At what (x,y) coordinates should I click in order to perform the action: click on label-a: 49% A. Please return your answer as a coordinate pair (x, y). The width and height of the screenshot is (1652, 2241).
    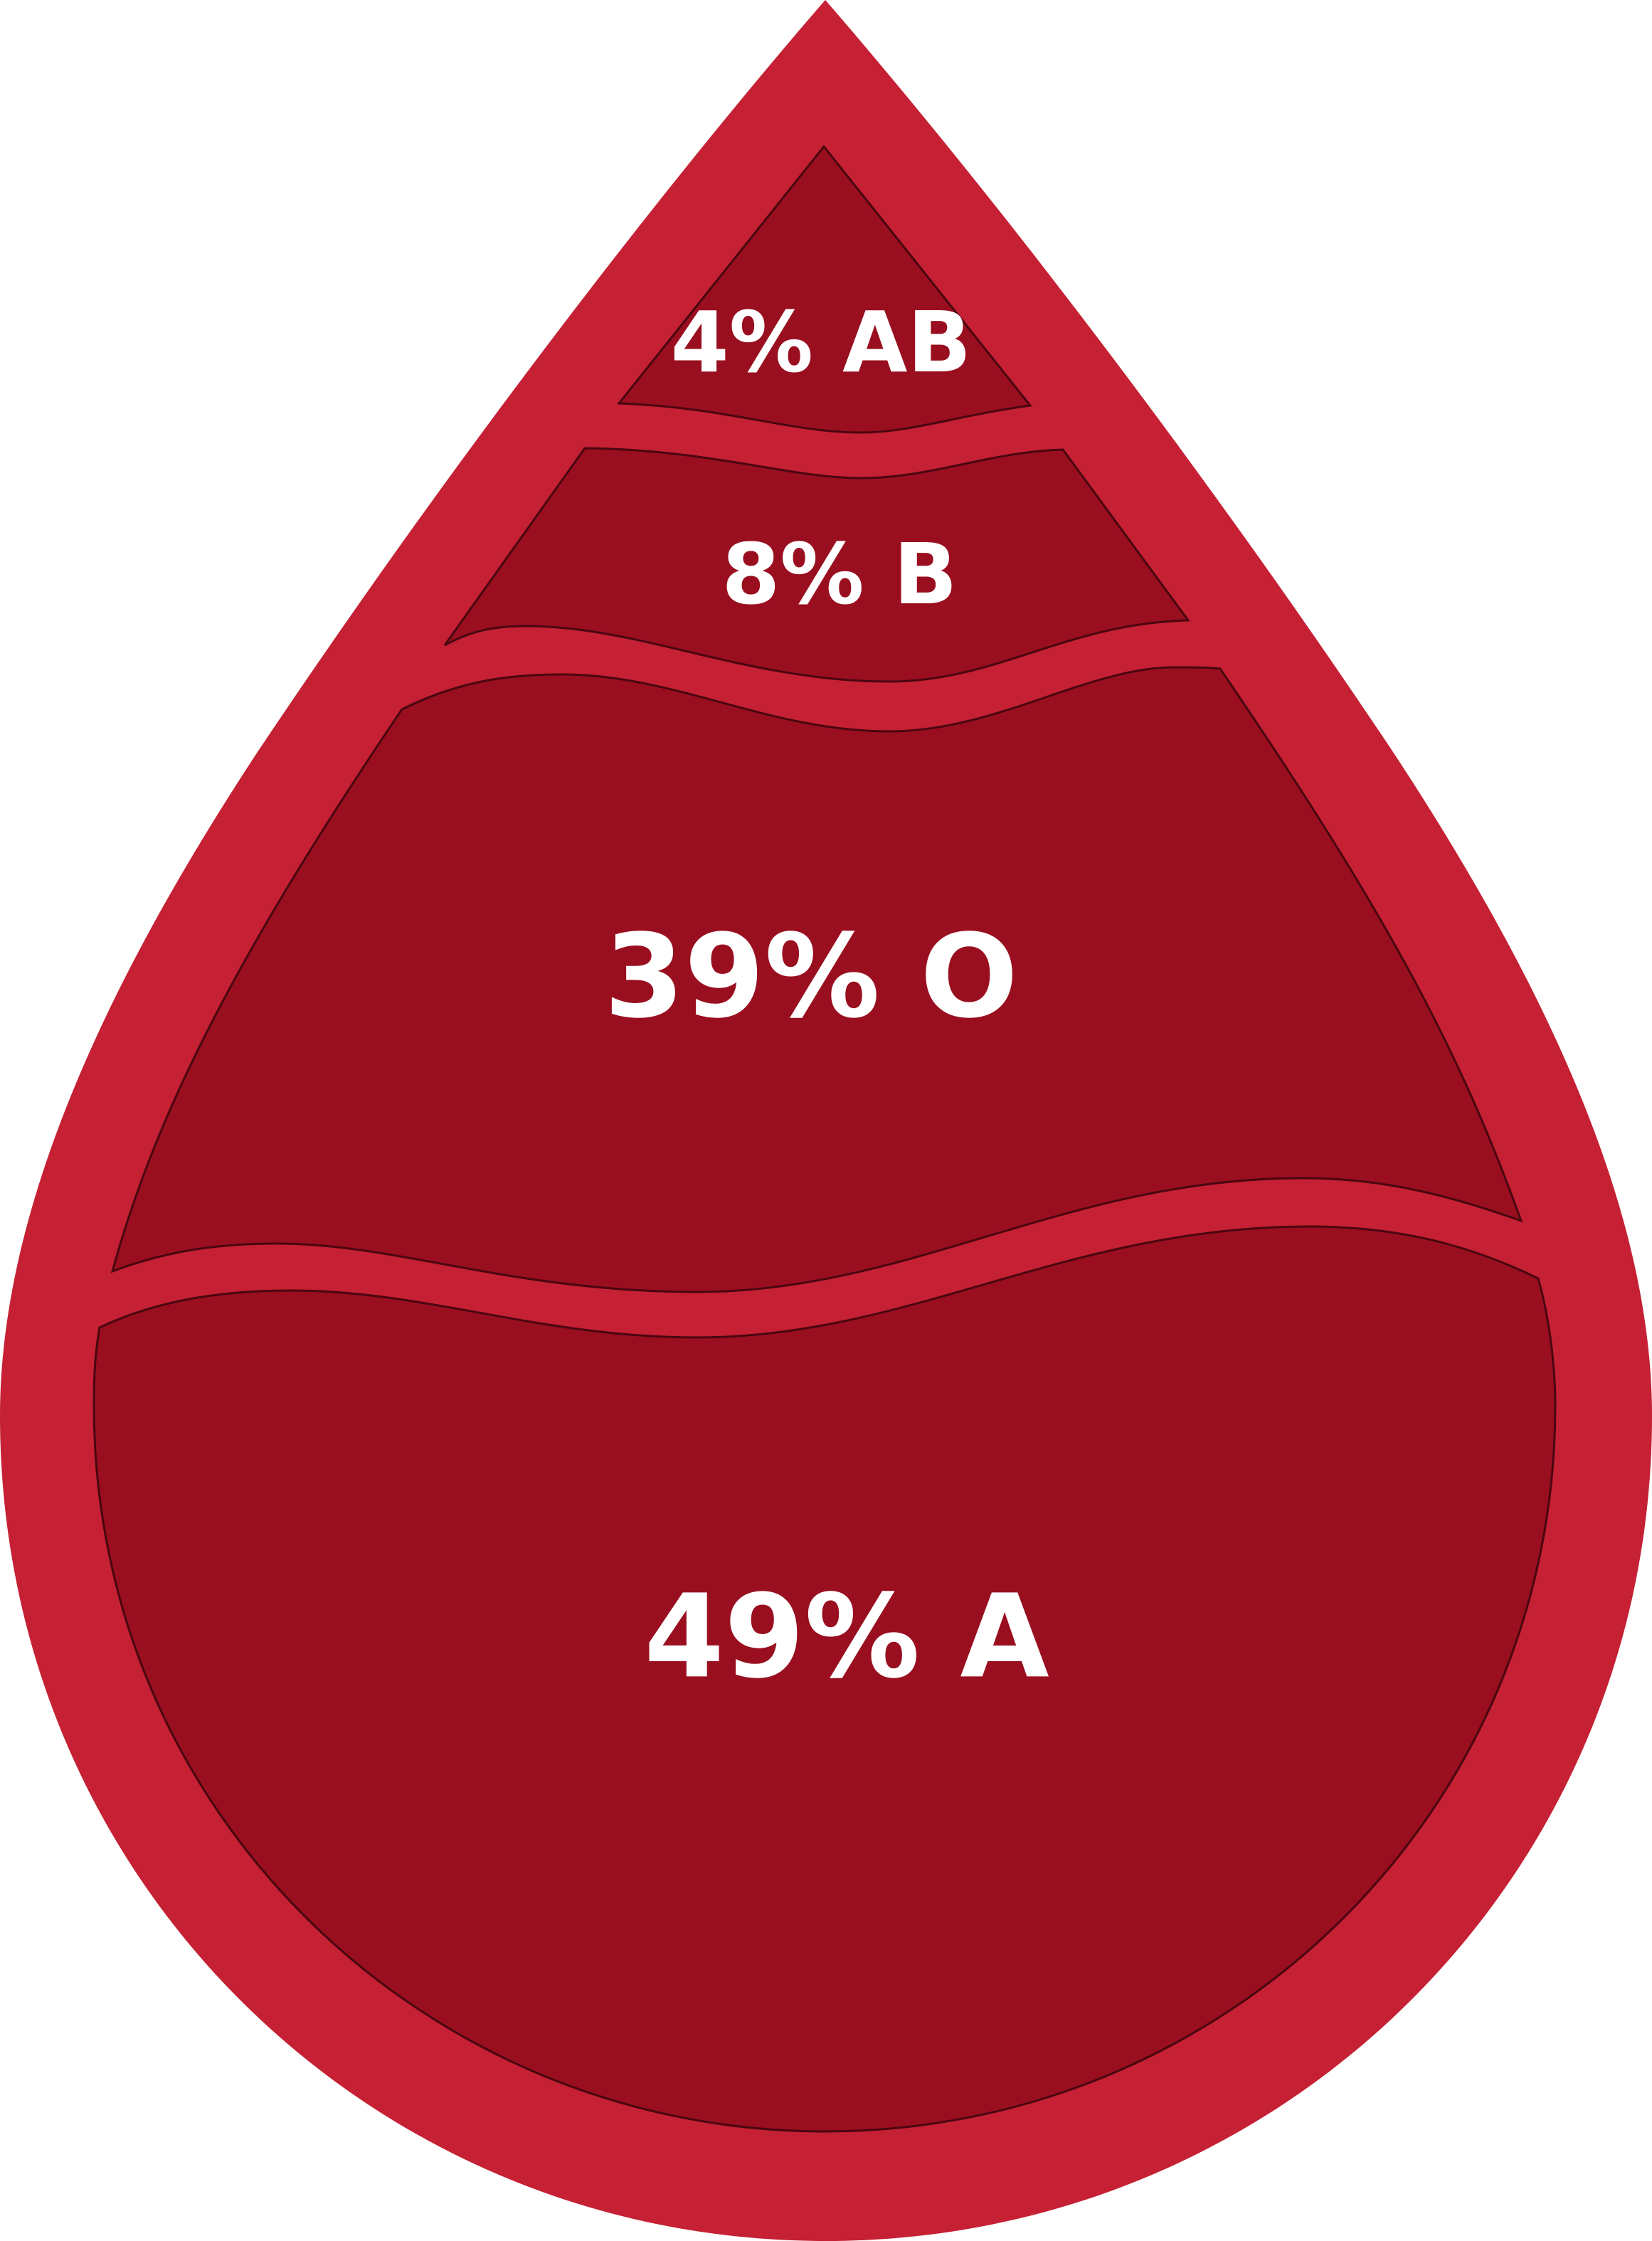
    Looking at the image, I should click on (846, 1637).